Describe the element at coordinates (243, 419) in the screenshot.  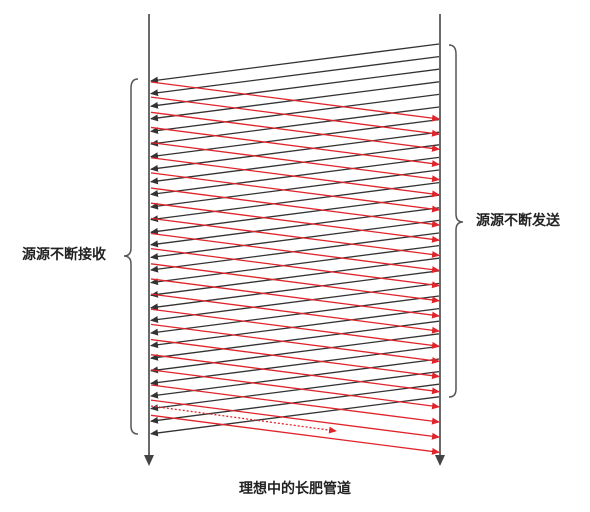
I see `in-flight-data-arrow` at that location.